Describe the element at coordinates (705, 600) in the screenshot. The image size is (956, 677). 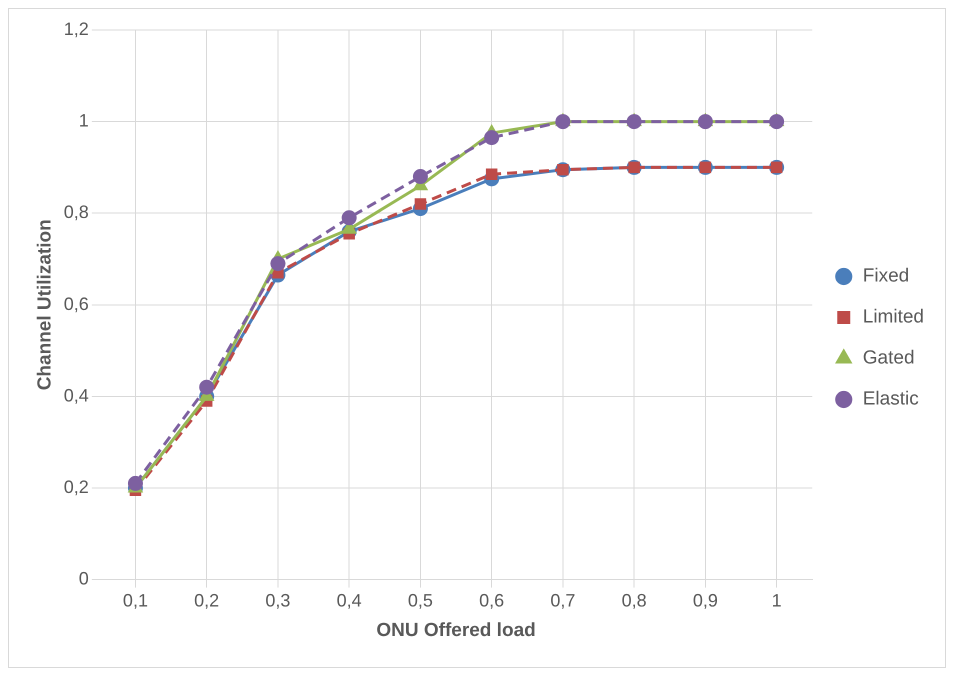
I see `x-tick-label: 0,9` at that location.